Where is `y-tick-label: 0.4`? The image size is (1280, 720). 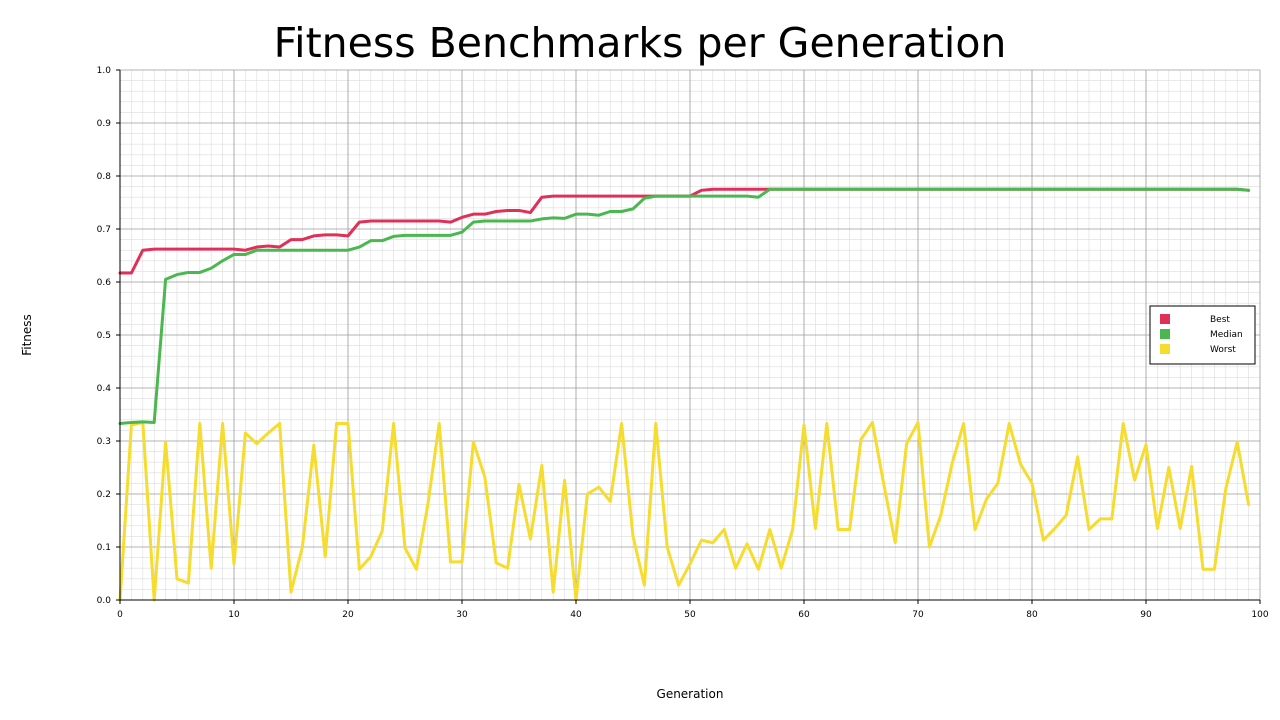 y-tick-label: 0.4 is located at coordinates (104, 389).